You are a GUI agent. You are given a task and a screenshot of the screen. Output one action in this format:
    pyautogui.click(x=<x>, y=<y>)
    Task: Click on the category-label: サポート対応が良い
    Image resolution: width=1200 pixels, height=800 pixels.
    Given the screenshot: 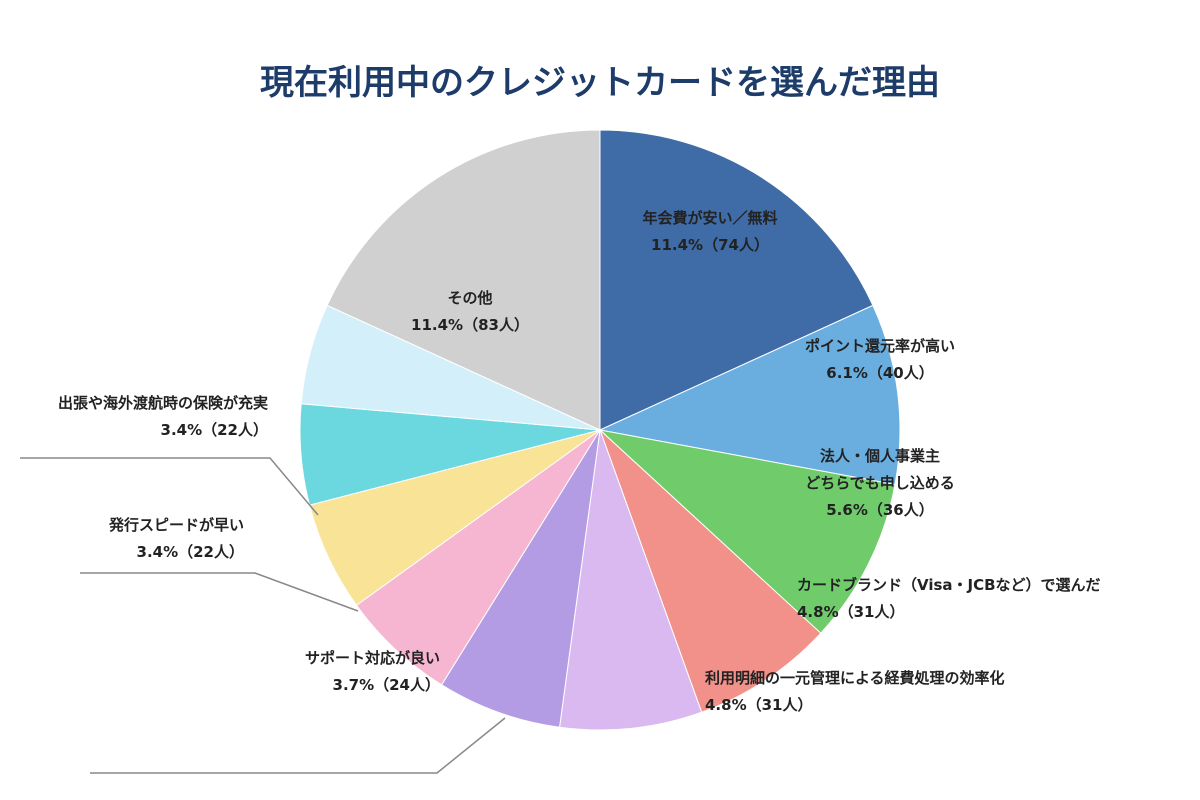 What is the action you would take?
    pyautogui.click(x=372, y=658)
    